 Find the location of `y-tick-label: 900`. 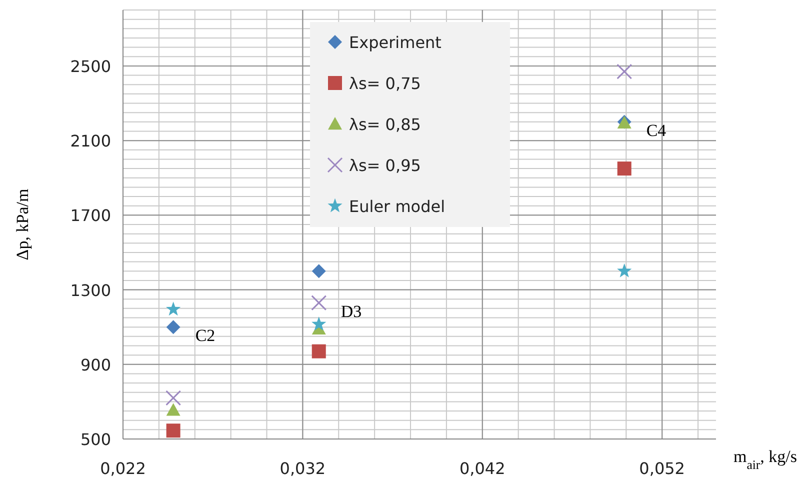

y-tick-label: 900 is located at coordinates (95, 364).